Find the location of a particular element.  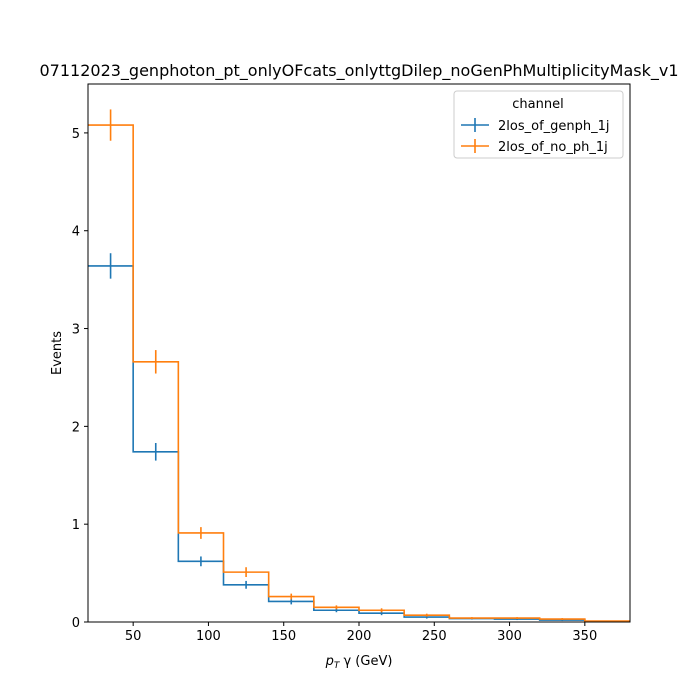

y-tick-label: 5 is located at coordinates (76, 134).